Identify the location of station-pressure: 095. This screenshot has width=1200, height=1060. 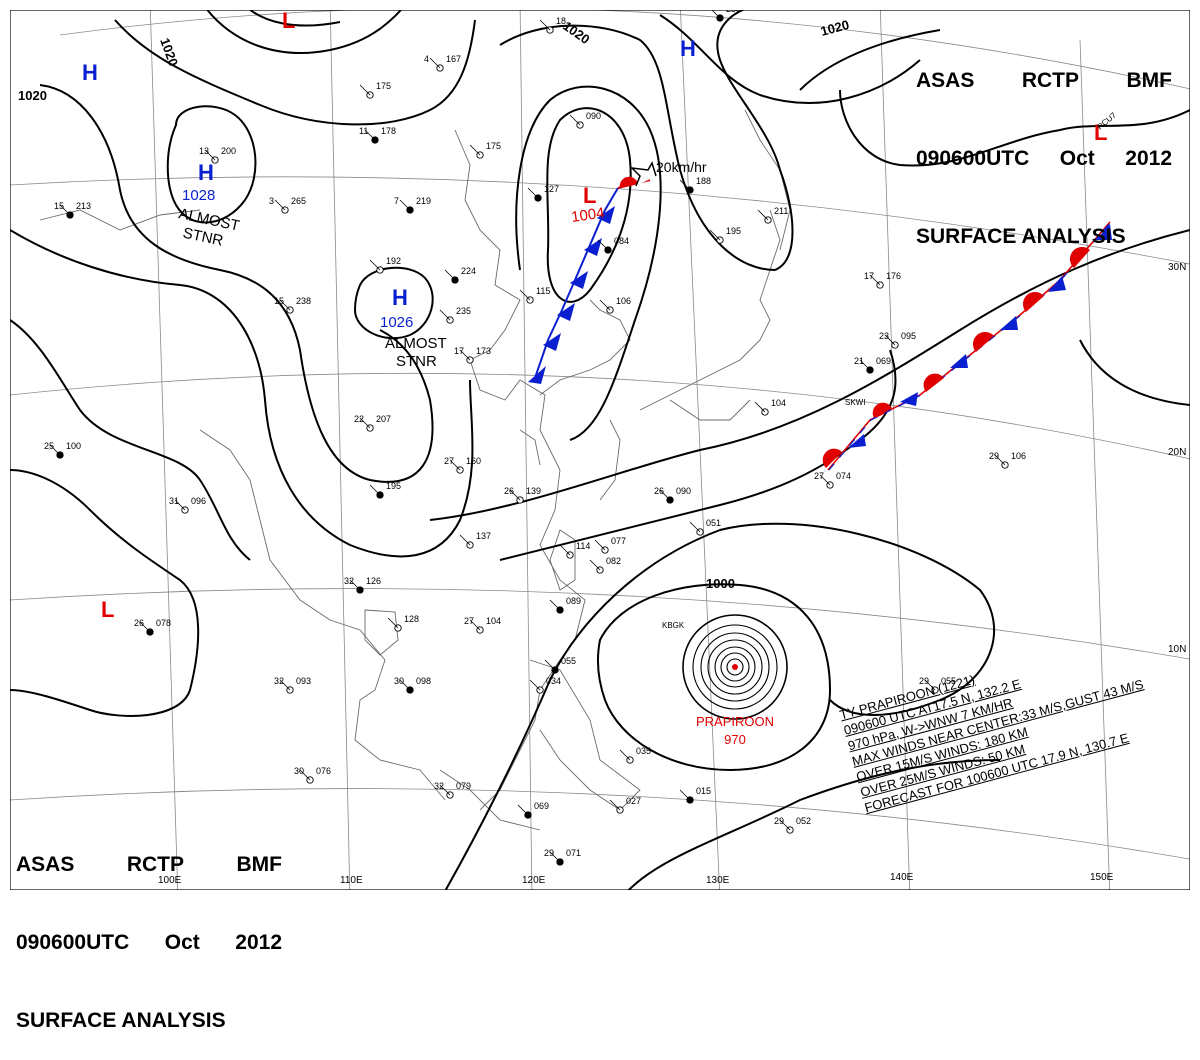
(908, 336).